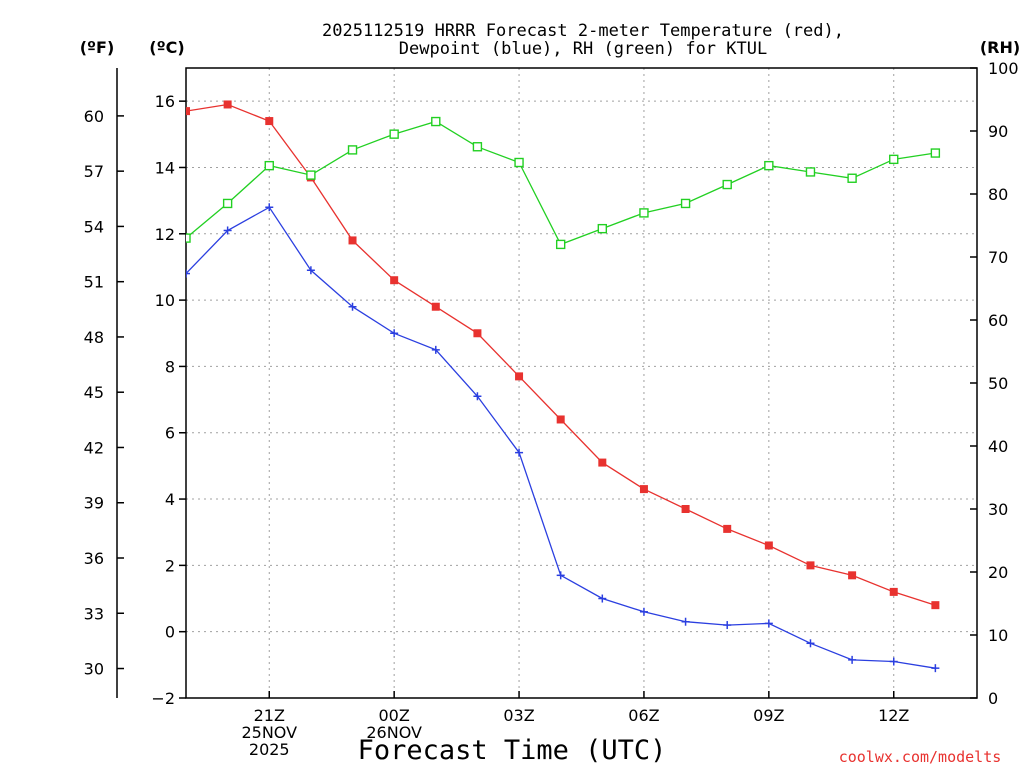 The width and height of the screenshot is (1024, 768). What do you see at coordinates (94, 613) in the screenshot?
I see `fahrenheit-tick-label: 33` at bounding box center [94, 613].